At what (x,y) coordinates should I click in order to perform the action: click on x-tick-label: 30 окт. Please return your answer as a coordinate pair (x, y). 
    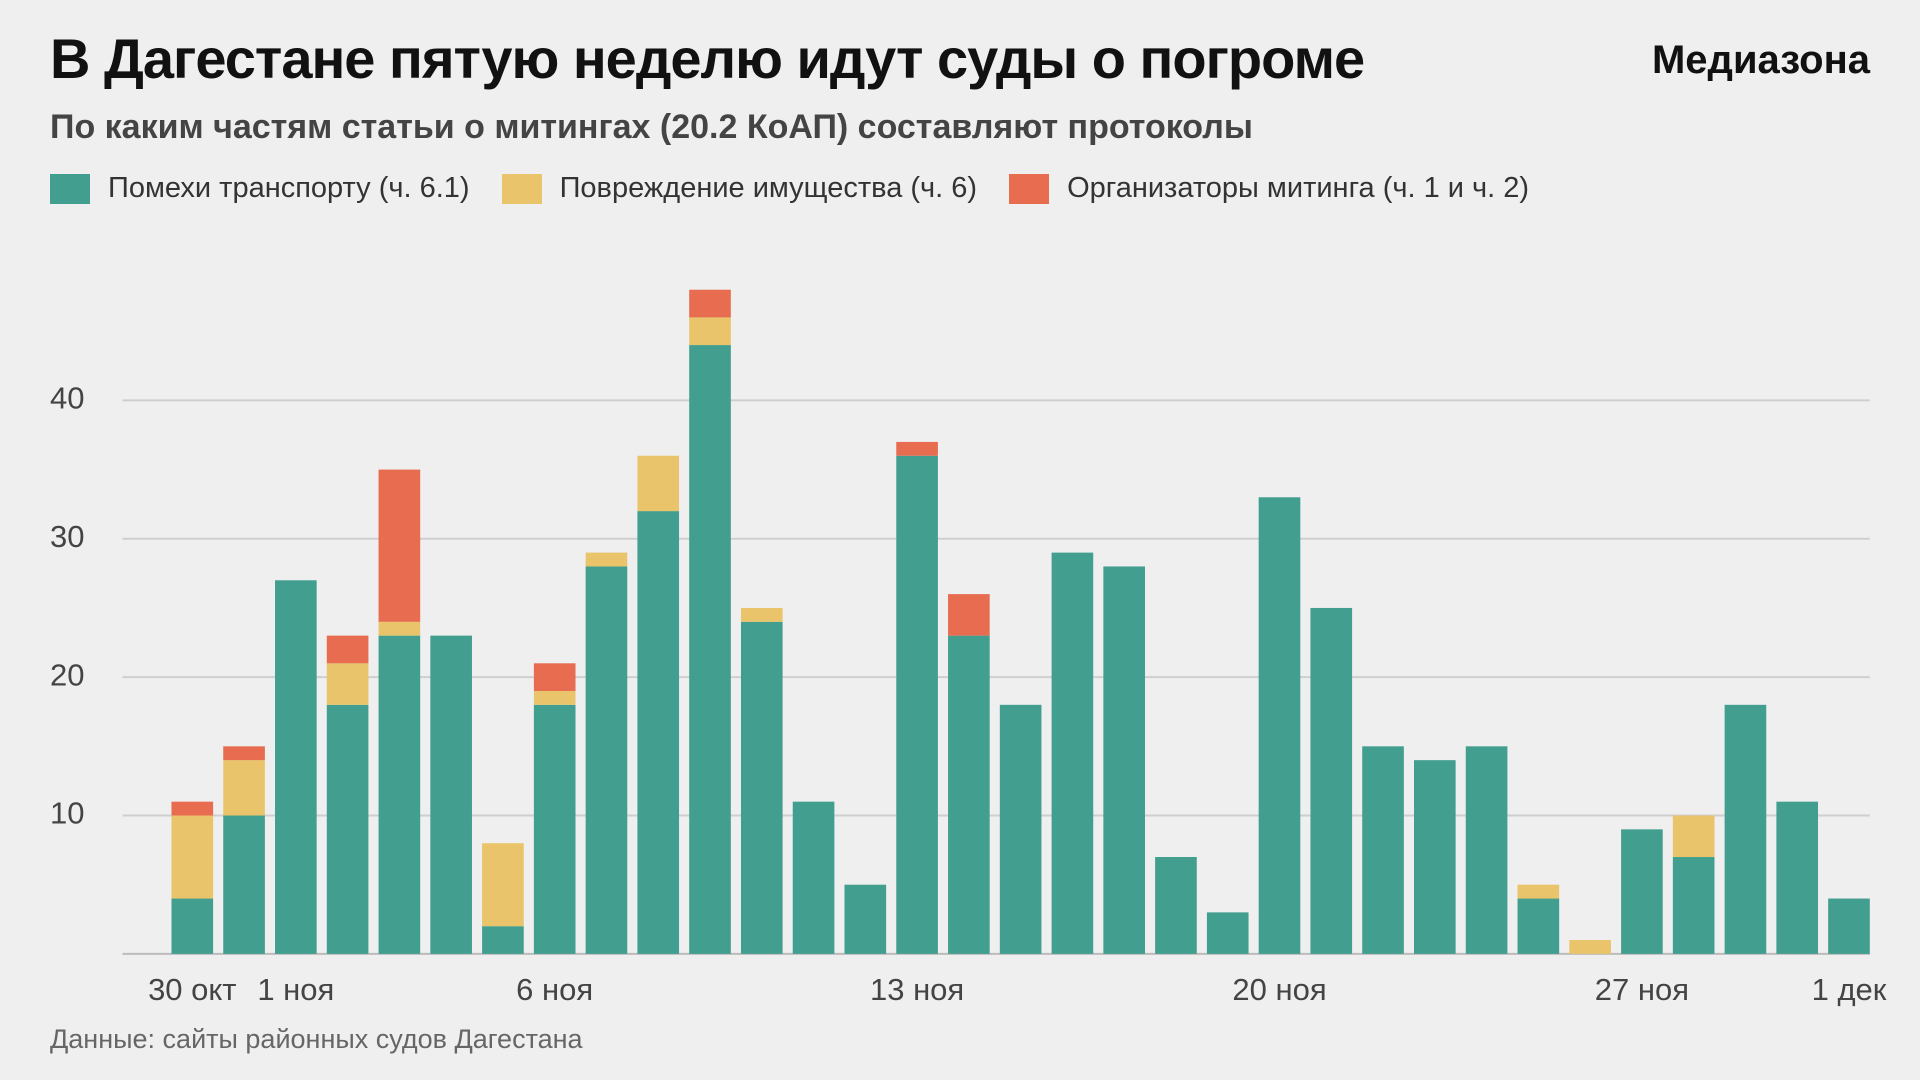
    Looking at the image, I should click on (192, 989).